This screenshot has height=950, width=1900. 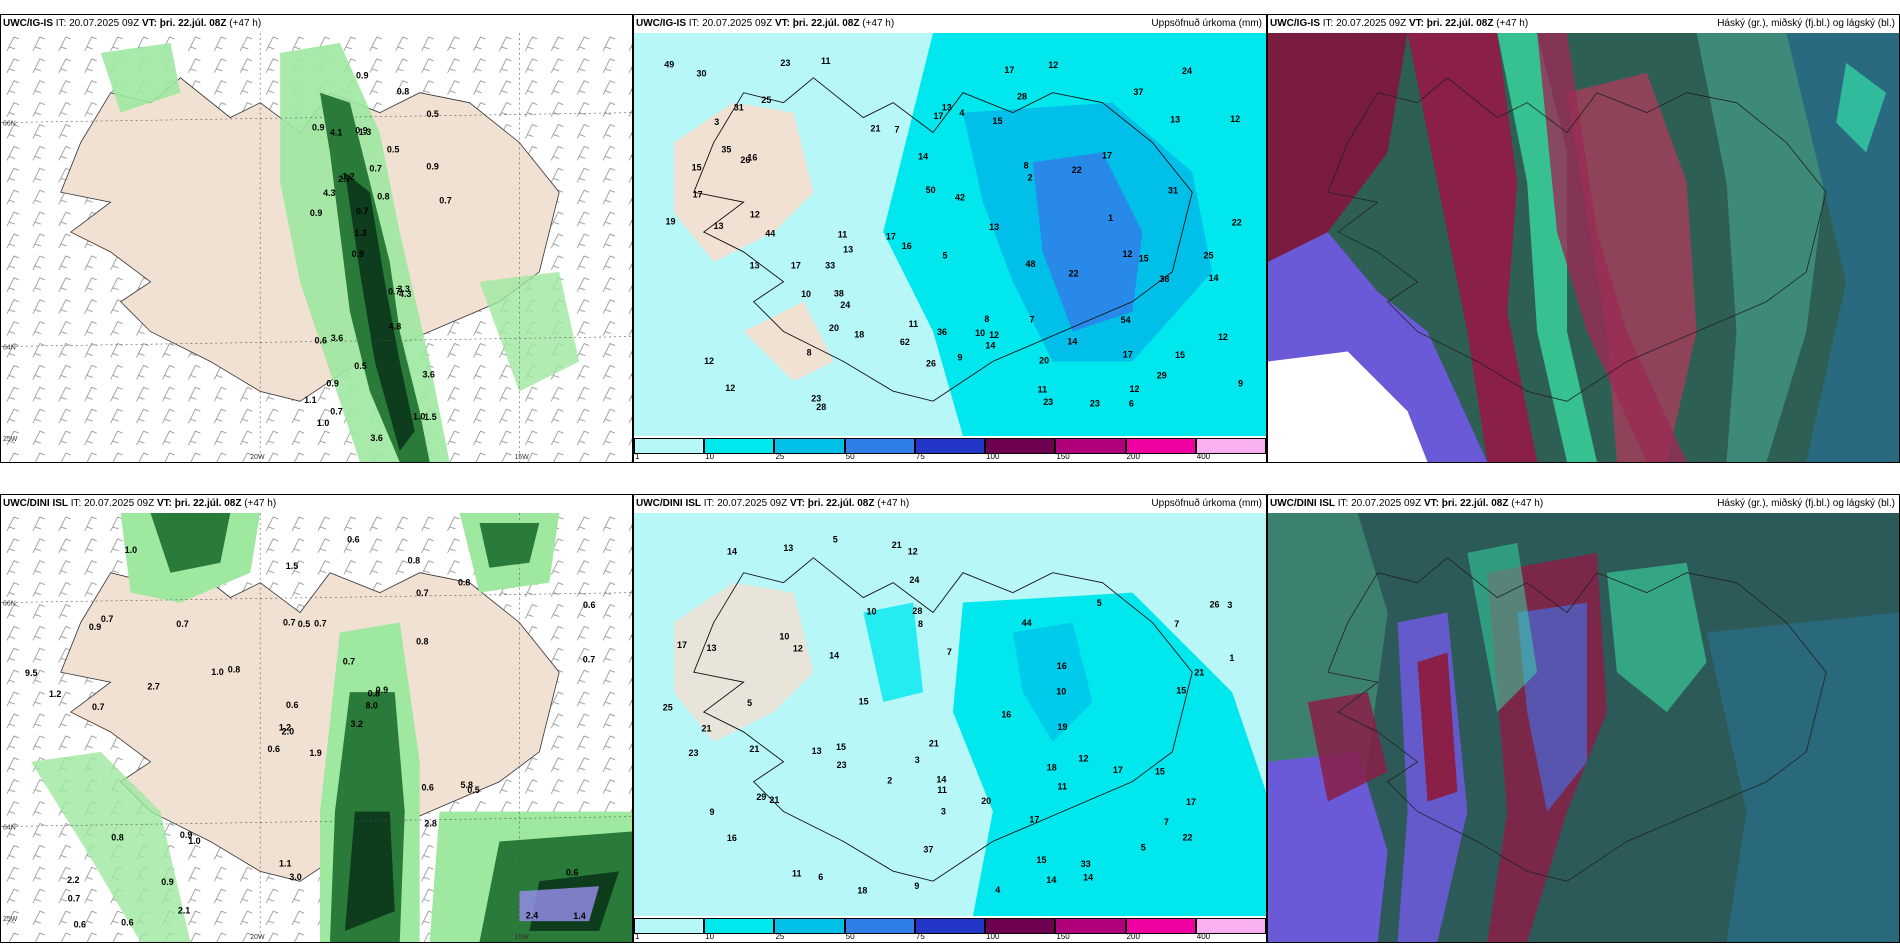 What do you see at coordinates (186, 835) in the screenshot?
I see `value-label: 0.9` at bounding box center [186, 835].